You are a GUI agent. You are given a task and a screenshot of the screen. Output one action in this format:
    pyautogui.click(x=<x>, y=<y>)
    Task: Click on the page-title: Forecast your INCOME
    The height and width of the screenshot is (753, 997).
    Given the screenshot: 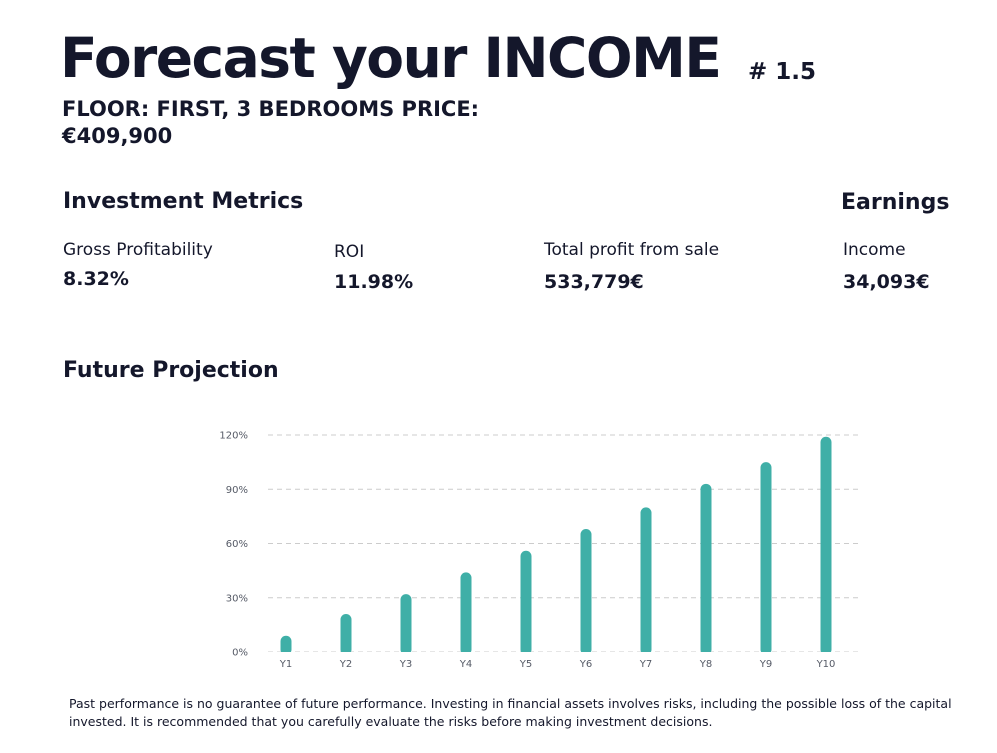 What is the action you would take?
    pyautogui.click(x=391, y=58)
    